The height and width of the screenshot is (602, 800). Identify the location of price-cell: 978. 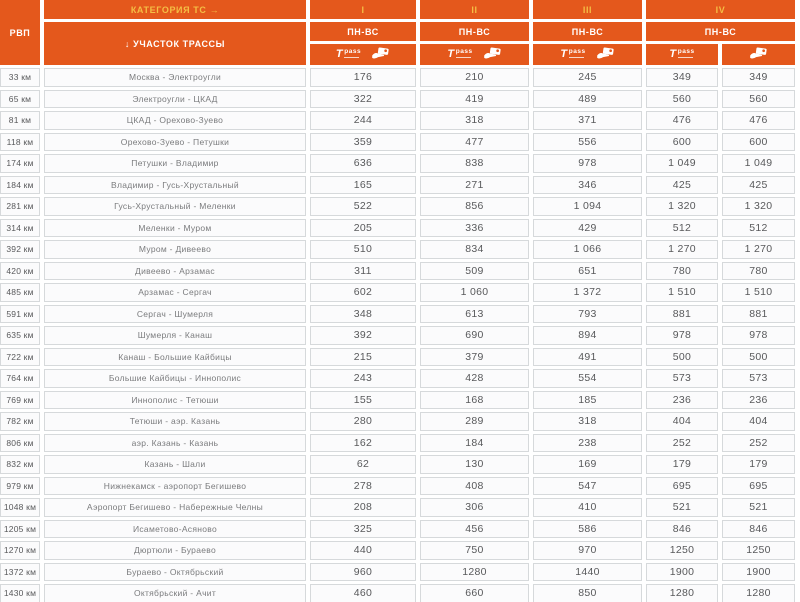
(587, 163).